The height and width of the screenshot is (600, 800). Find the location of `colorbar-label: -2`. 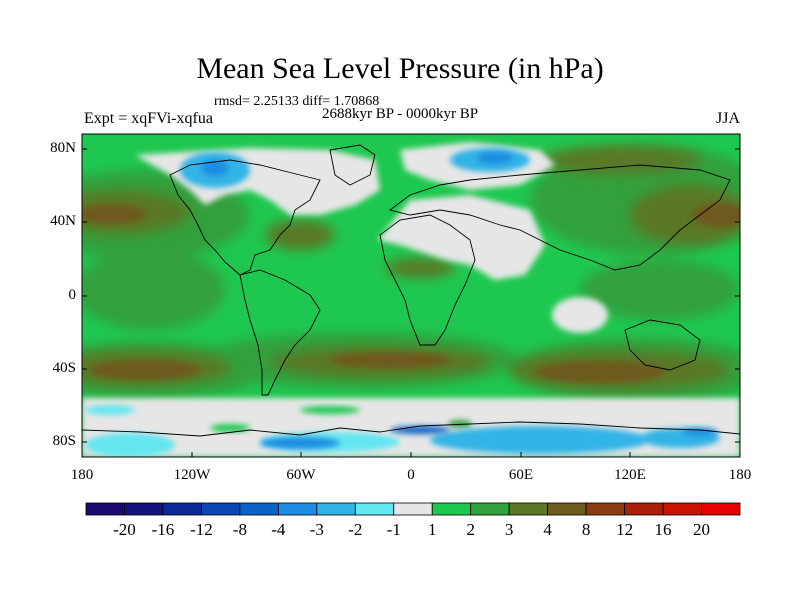

colorbar-label: -2 is located at coordinates (355, 529).